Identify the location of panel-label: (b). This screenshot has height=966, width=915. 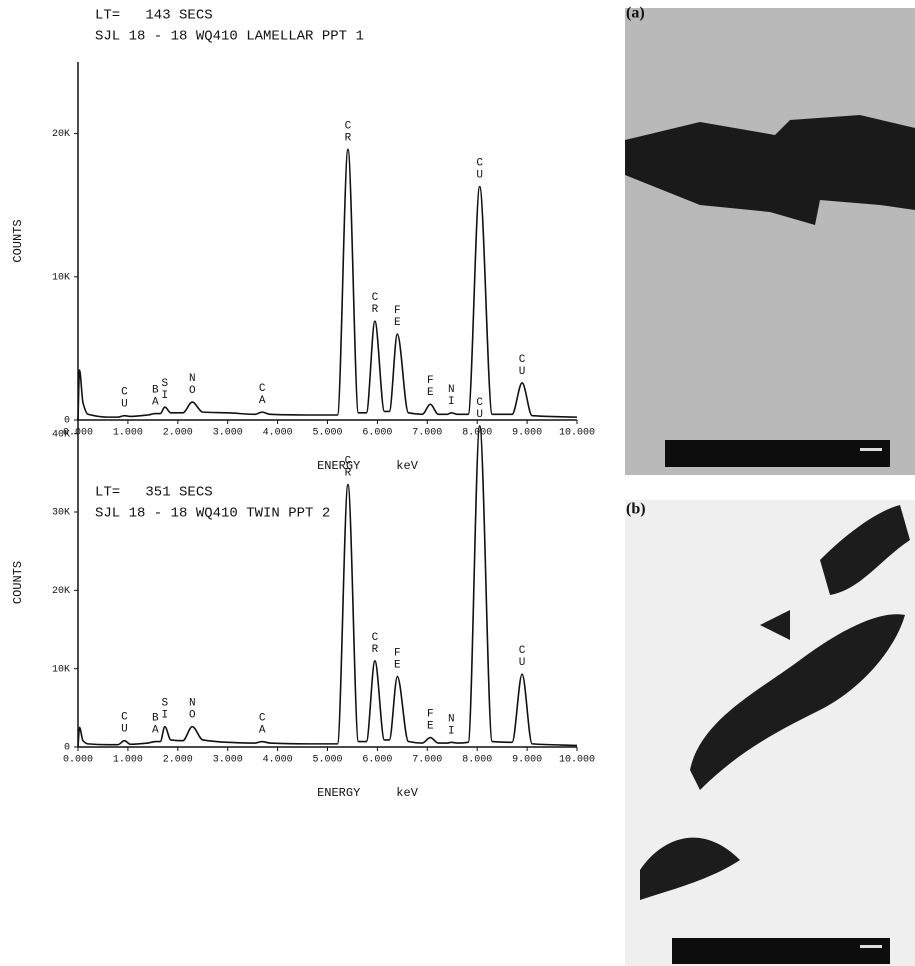
(636, 509).